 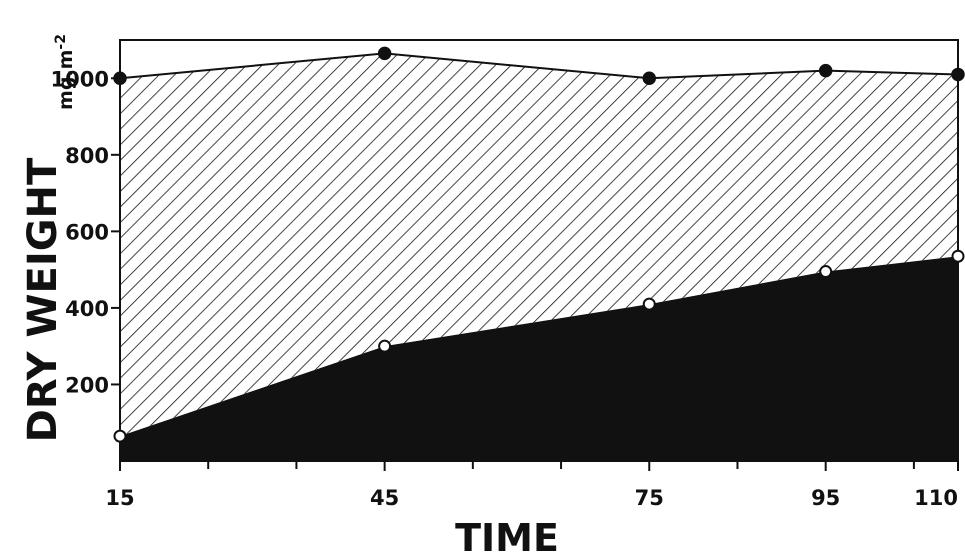 I want to click on y-tick-label: 400, so click(x=87, y=309).